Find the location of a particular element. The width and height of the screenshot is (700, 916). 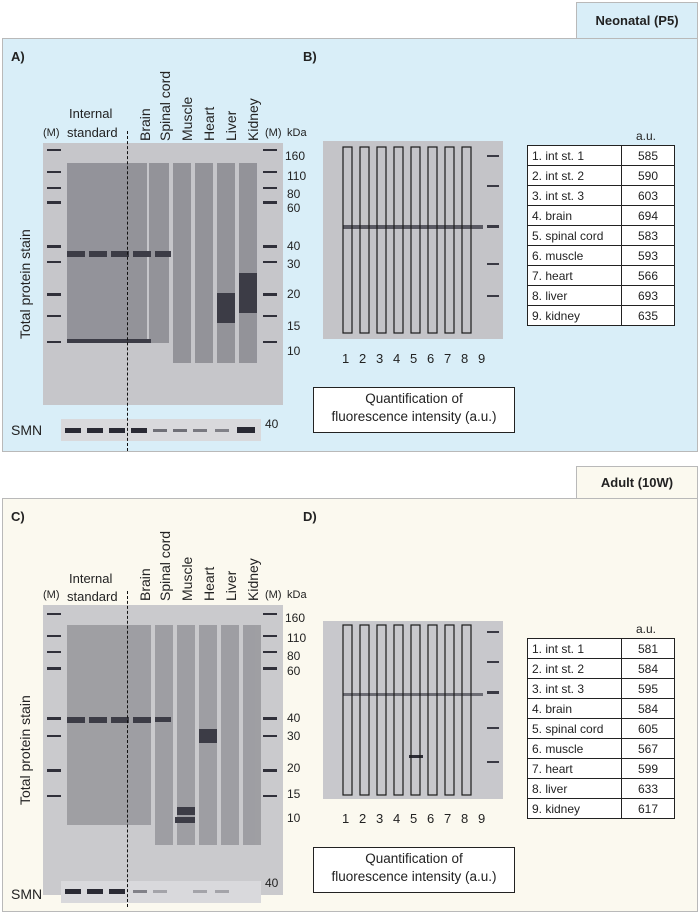

table-row: 2. int st. 2 584 is located at coordinates (601, 668).